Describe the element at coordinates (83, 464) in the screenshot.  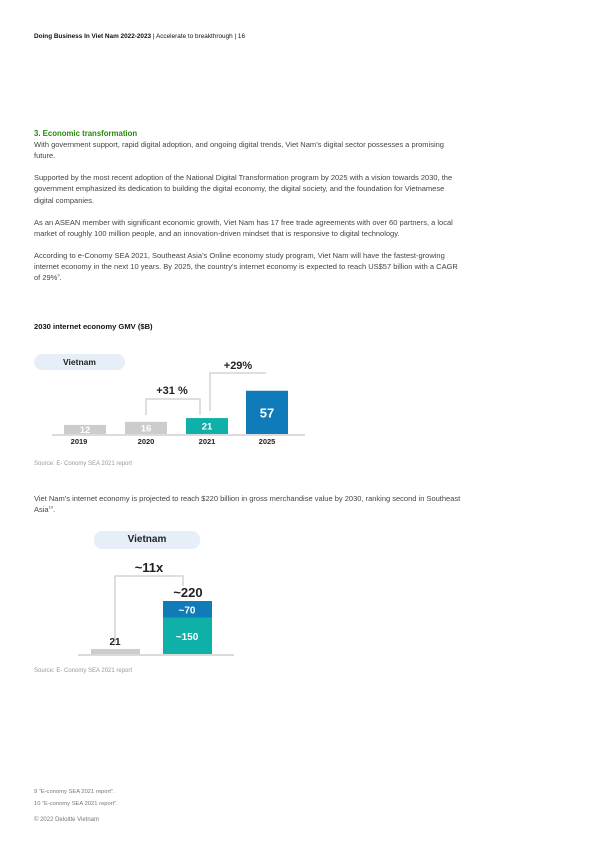
I see `chart-1-source: Source: E- Conomy SEA 2021 report` at that location.